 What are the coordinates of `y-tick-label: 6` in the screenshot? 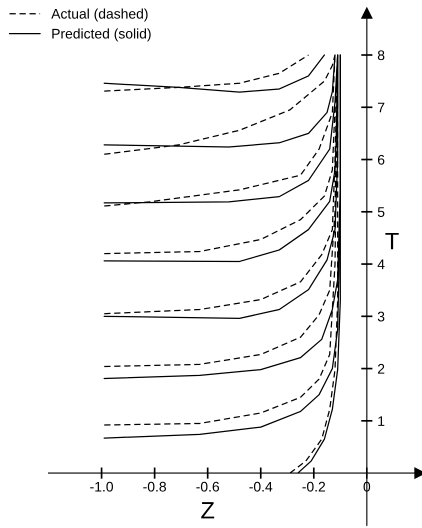 It's located at (381, 159).